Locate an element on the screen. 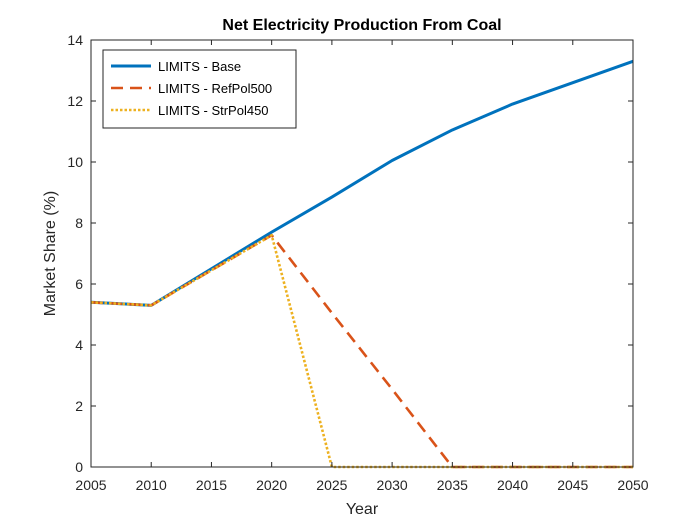  x-tick-label: 2035 is located at coordinates (452, 485).